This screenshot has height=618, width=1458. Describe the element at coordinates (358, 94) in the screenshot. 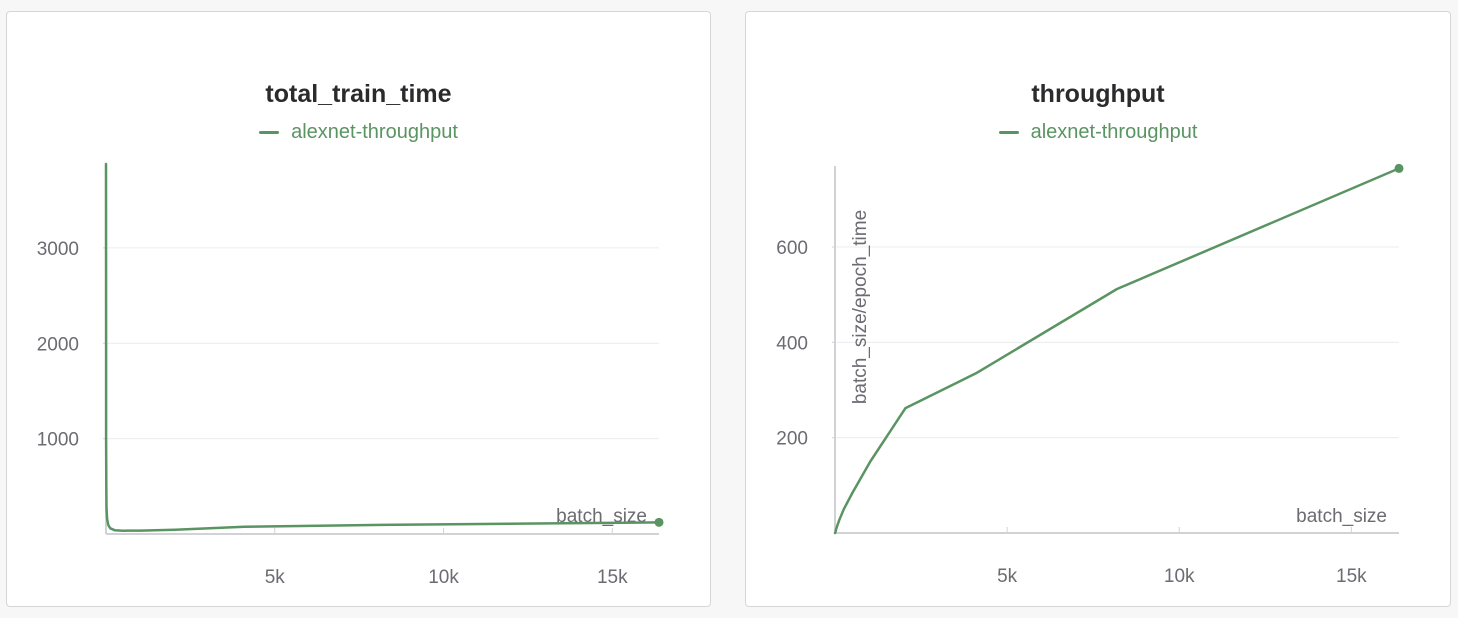

I see `chart-title: total_train_time` at that location.